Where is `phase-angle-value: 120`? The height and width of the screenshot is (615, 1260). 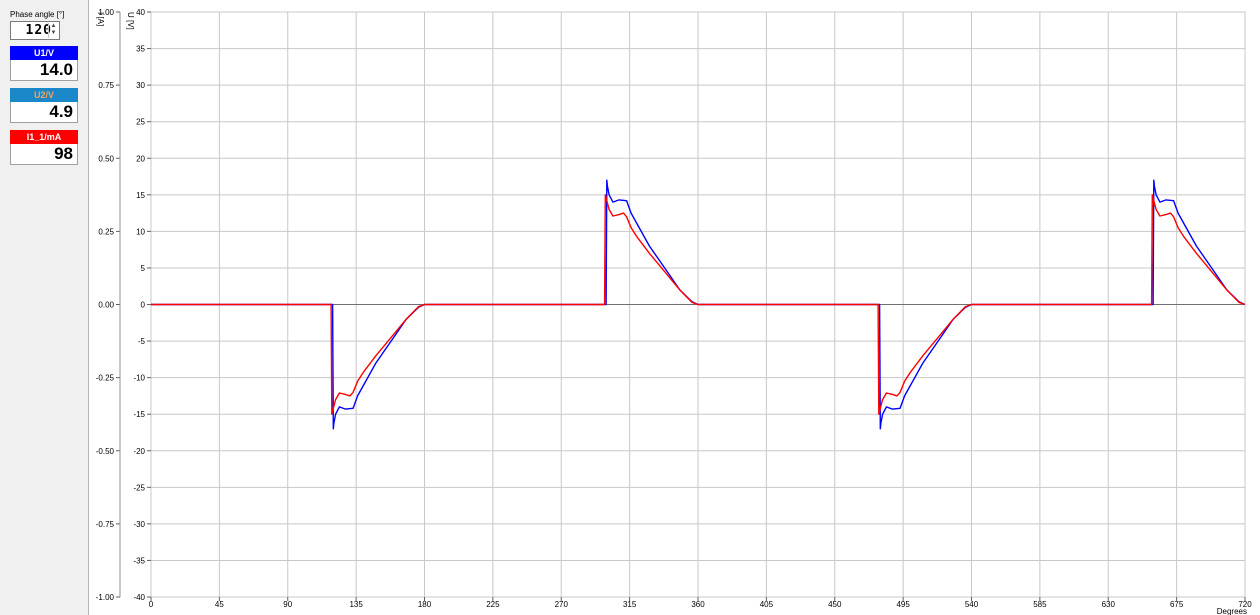 phase-angle-value: 120 is located at coordinates (38, 30).